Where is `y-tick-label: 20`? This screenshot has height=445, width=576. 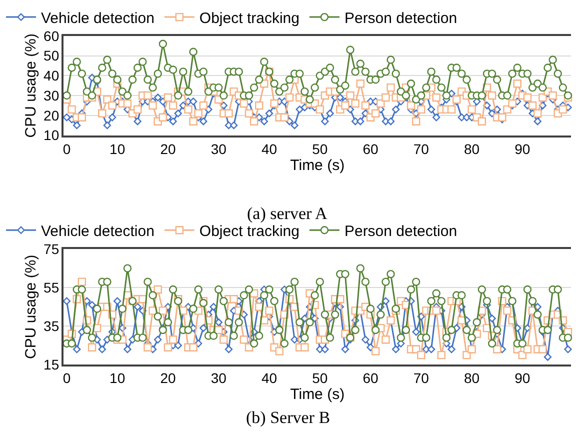
y-tick-label: 20 is located at coordinates (52, 115).